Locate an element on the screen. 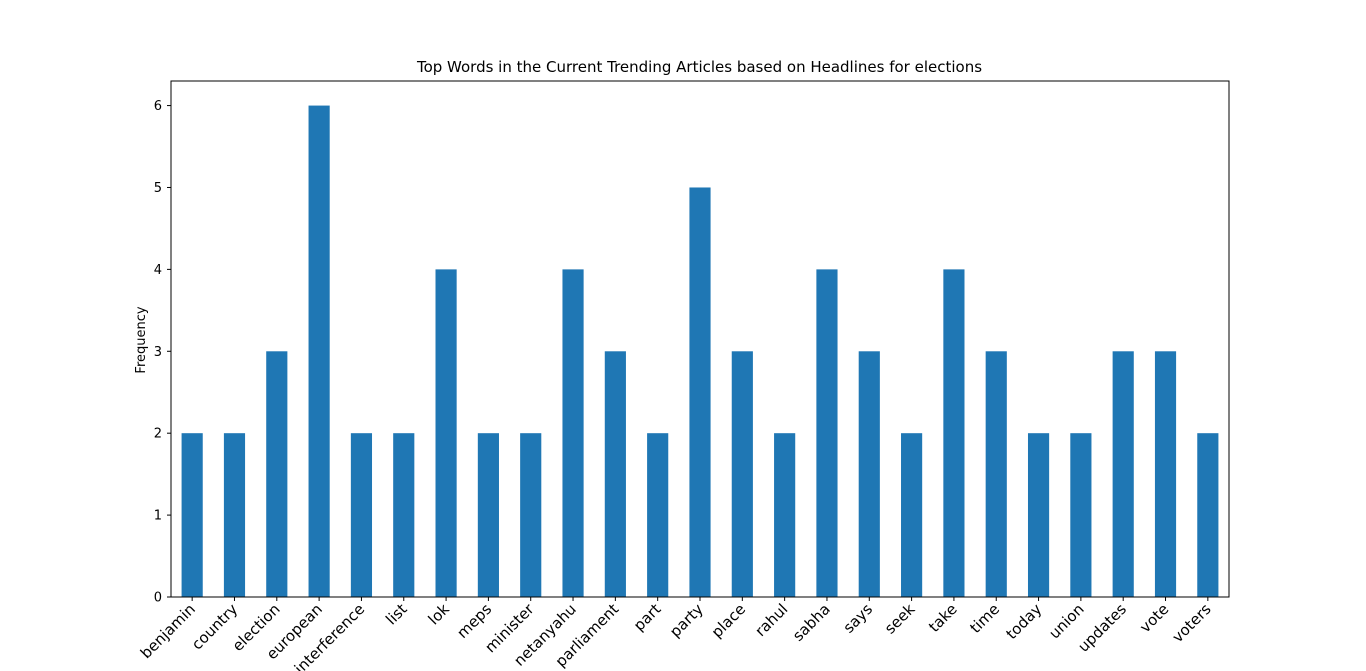 This screenshot has height=671, width=1366. bar-meps is located at coordinates (488, 515).